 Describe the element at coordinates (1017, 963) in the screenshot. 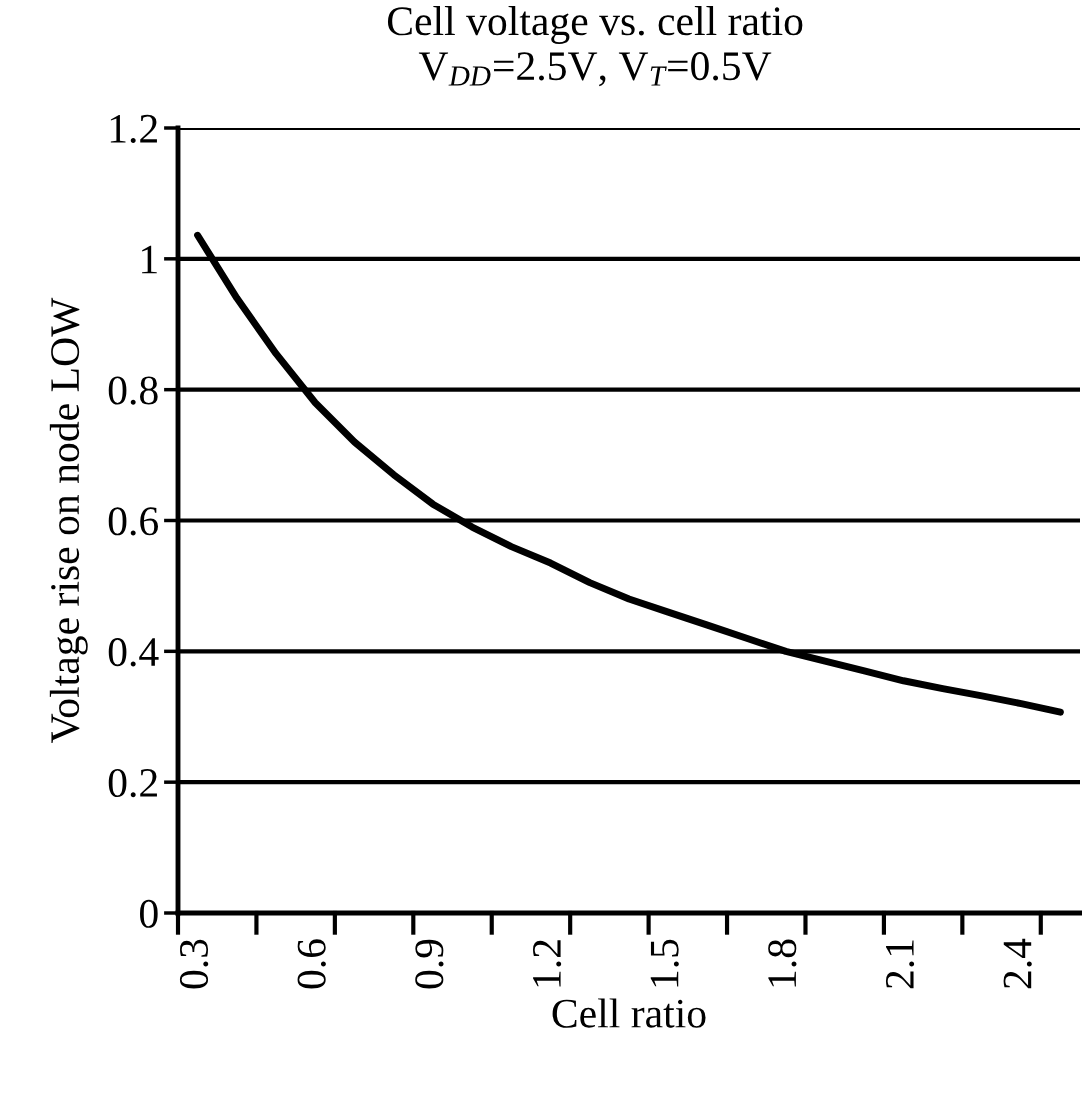

I see `x-tick-label: 2.4` at that location.